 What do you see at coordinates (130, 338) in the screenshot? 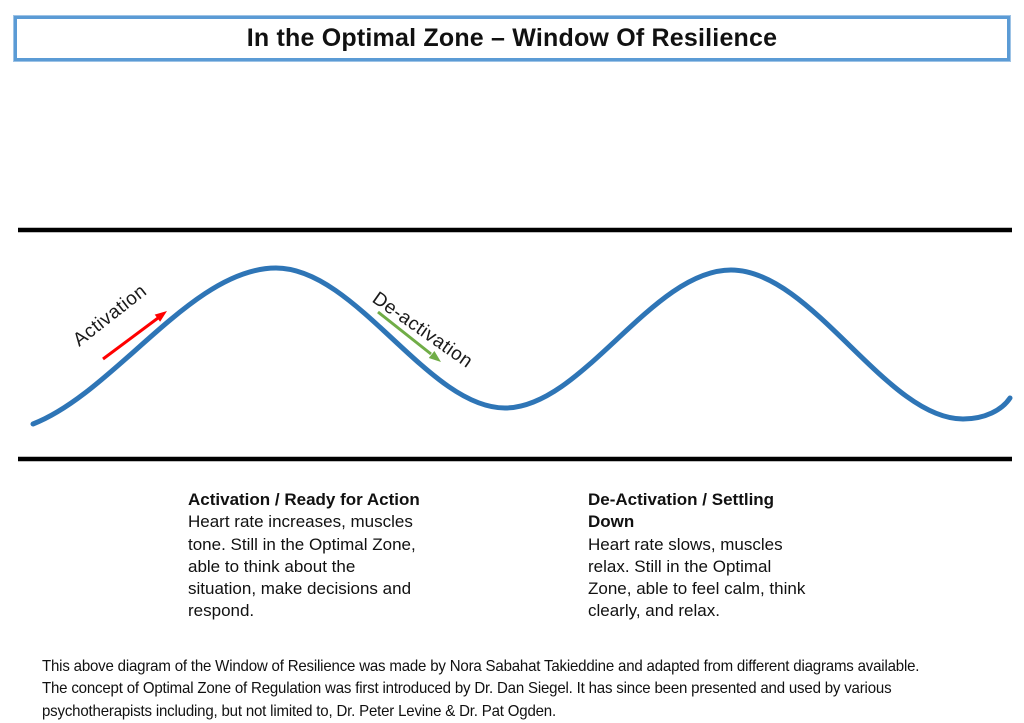
I see `activation-arrow-shaft` at bounding box center [130, 338].